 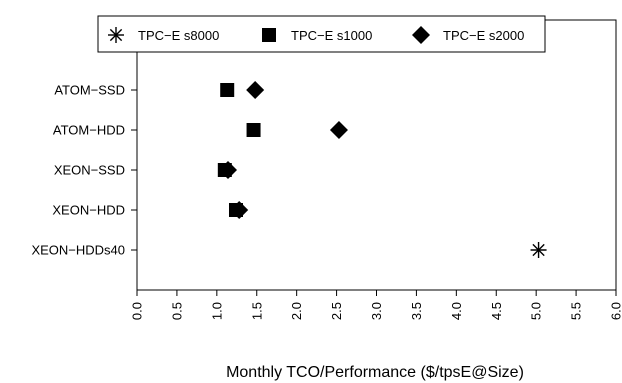 I want to click on y-category-label: XEON−HDDs40, so click(x=78, y=250).